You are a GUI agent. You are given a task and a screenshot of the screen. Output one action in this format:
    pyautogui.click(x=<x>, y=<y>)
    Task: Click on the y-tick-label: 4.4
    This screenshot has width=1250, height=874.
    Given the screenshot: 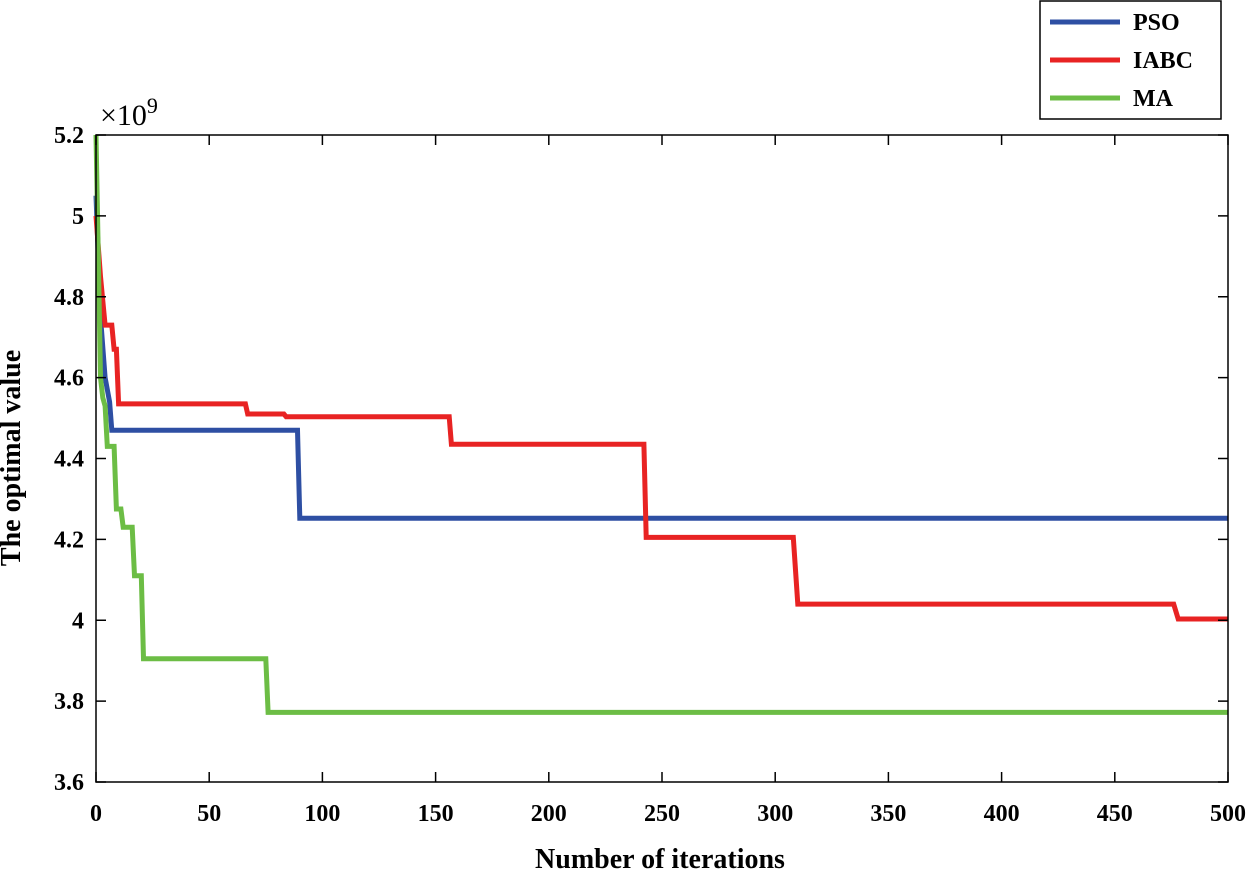 What is the action you would take?
    pyautogui.click(x=69, y=460)
    